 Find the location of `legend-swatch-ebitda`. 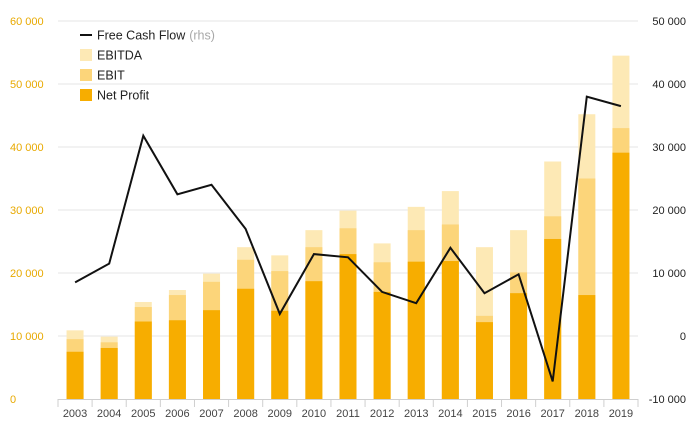

legend-swatch-ebitda is located at coordinates (86, 55).